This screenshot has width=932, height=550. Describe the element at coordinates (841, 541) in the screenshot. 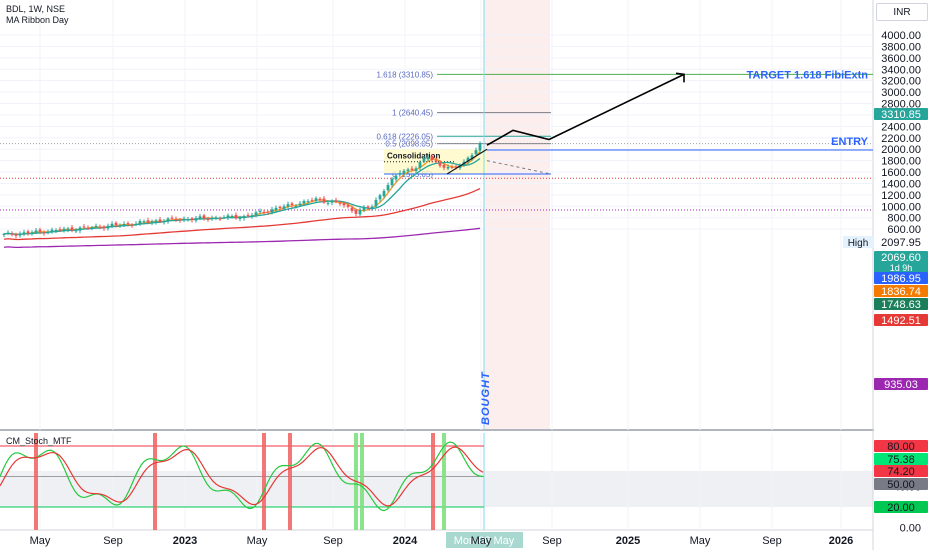

I see `time-tick-label: 2026` at that location.